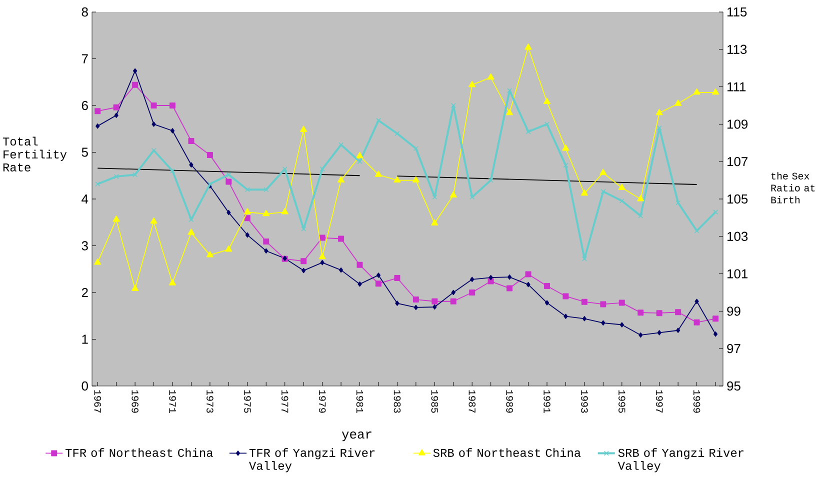 This screenshot has width=822, height=494. Describe the element at coordinates (737, 49) in the screenshot. I see `y2-tick-label: 113` at that location.